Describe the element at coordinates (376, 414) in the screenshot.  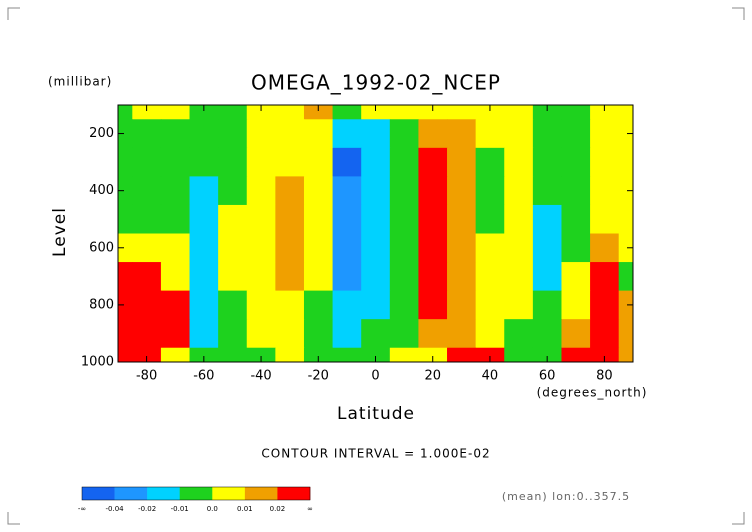
I see `x-axis-label: Latitude` at that location.